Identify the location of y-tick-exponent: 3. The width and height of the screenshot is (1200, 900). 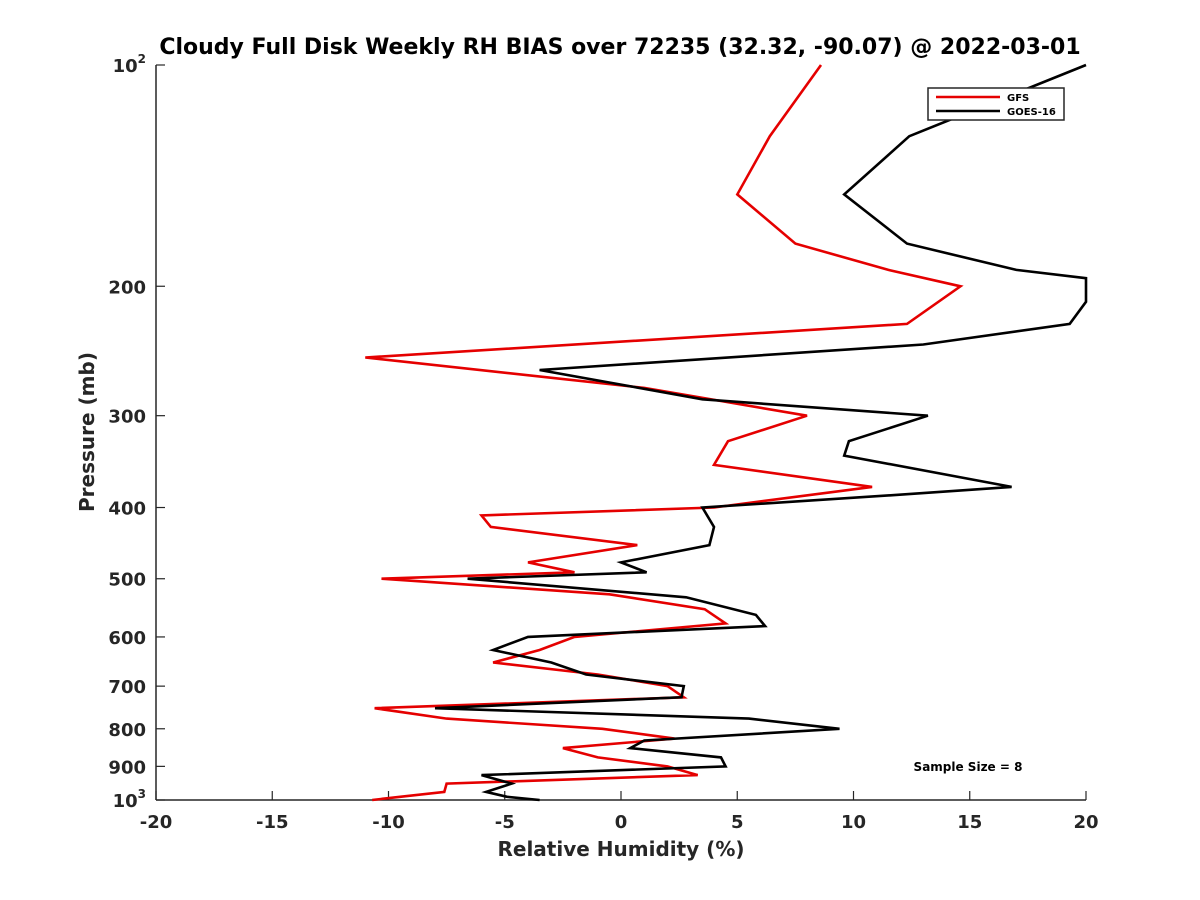
(142, 794).